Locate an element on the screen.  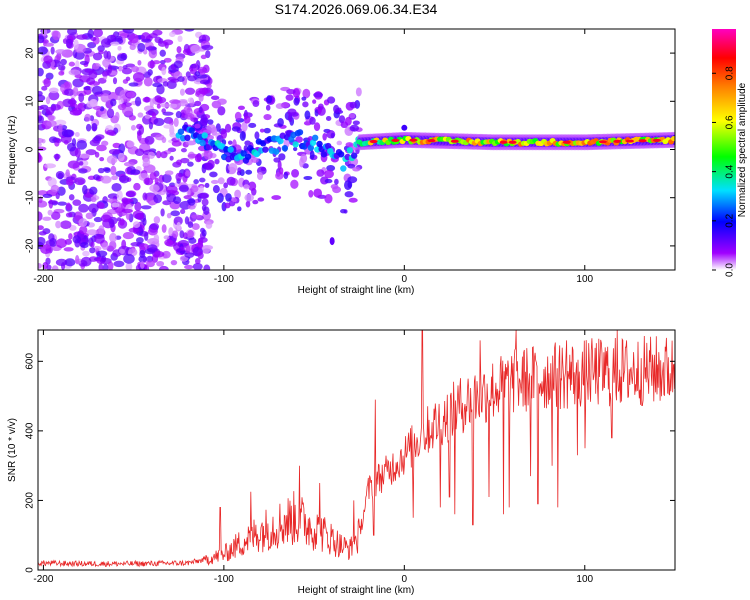
colorbar-tick-label: 0.8 is located at coordinates (730, 73).